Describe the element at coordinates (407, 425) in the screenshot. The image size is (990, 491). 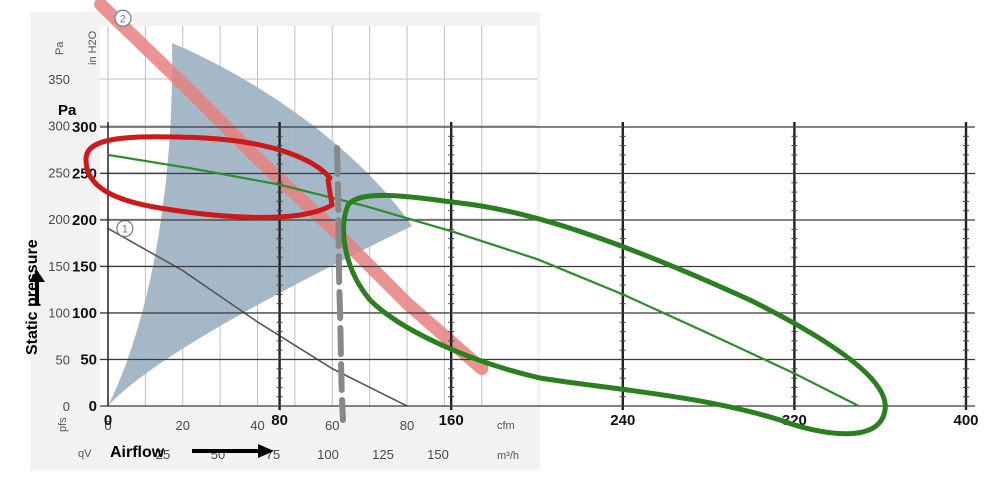
I see `bg-x-tick-label: 80` at that location.